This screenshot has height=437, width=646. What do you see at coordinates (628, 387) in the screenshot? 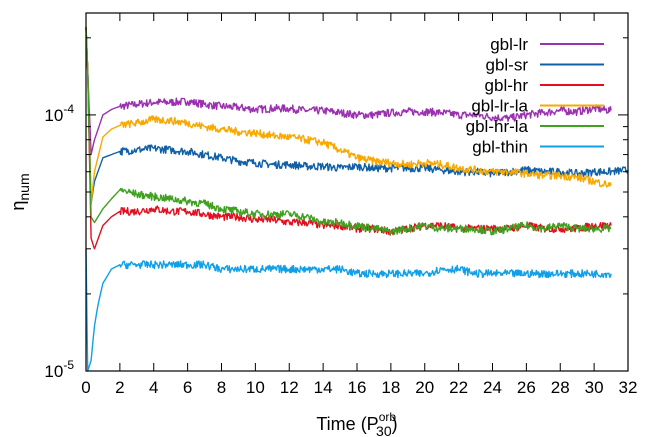
I see `x-tick-label: 32` at bounding box center [628, 387].